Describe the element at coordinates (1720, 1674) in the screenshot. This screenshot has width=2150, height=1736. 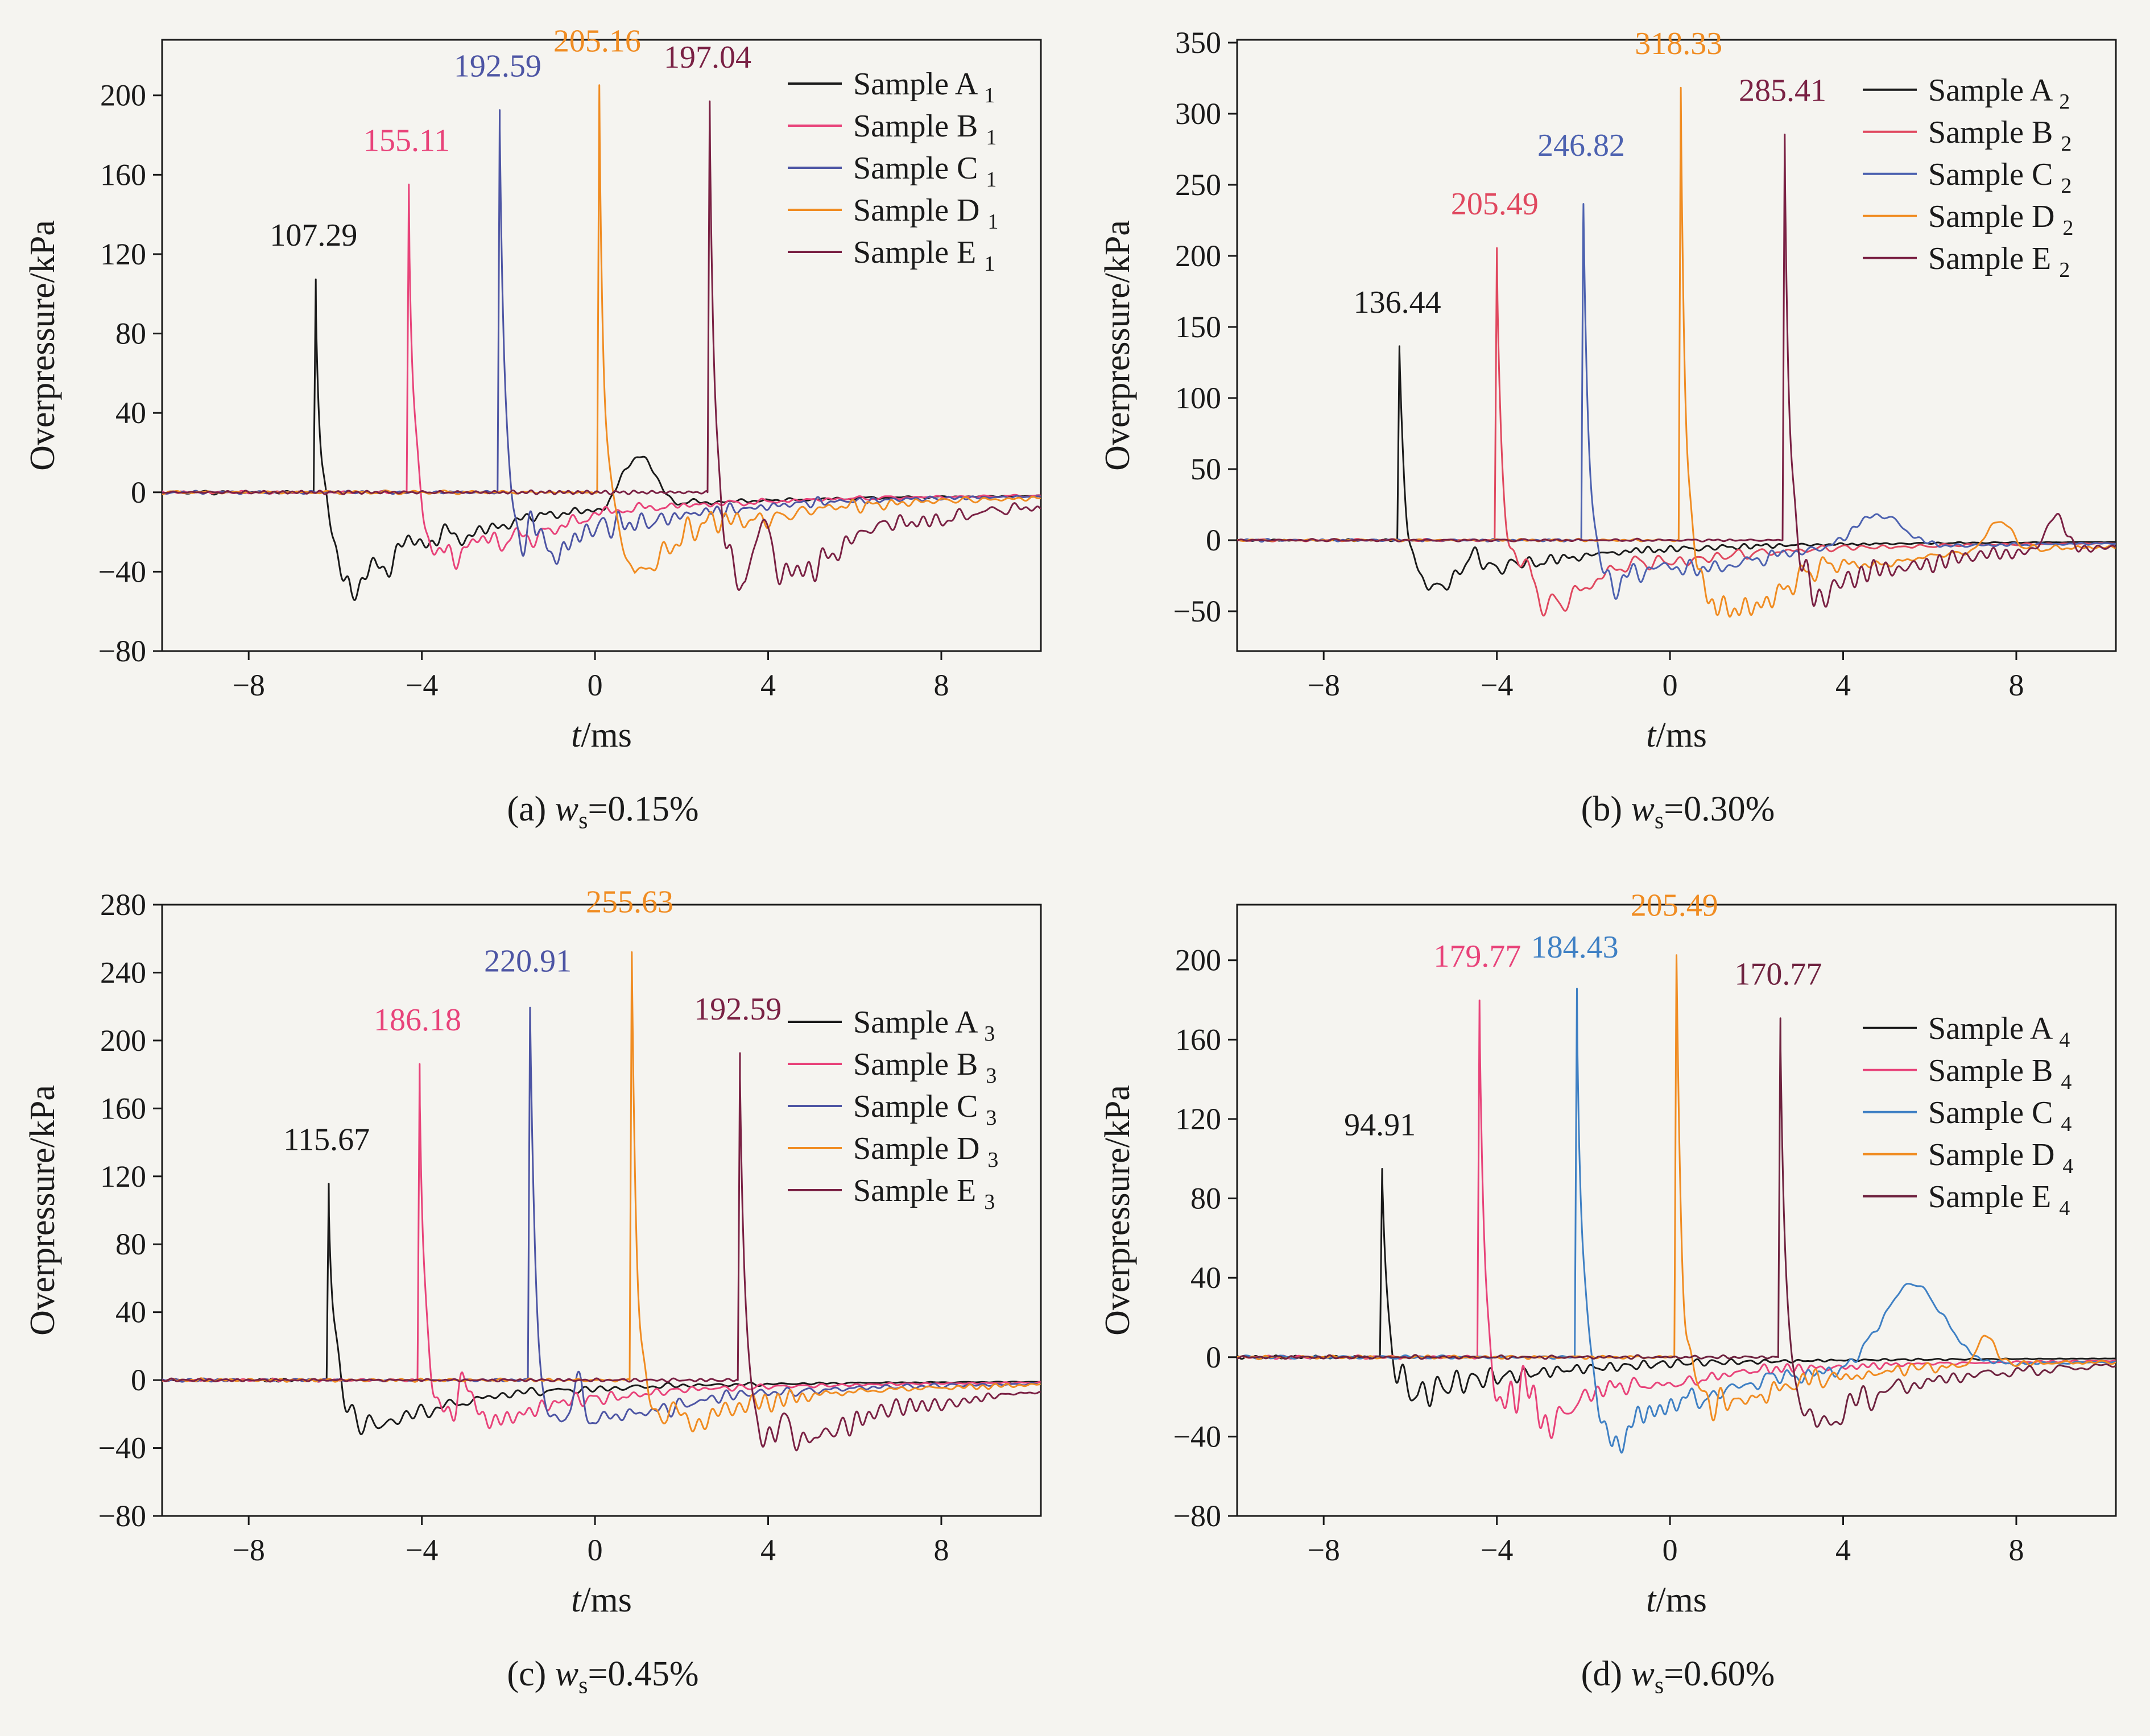
I see `caption-d-value: =0.60%` at that location.